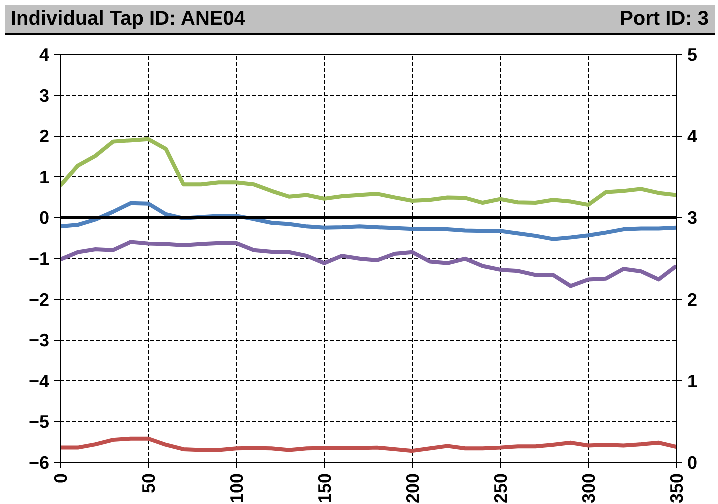 The width and height of the screenshot is (718, 504). What do you see at coordinates (501, 488) in the screenshot?
I see `x-tick-label: 250` at bounding box center [501, 488].